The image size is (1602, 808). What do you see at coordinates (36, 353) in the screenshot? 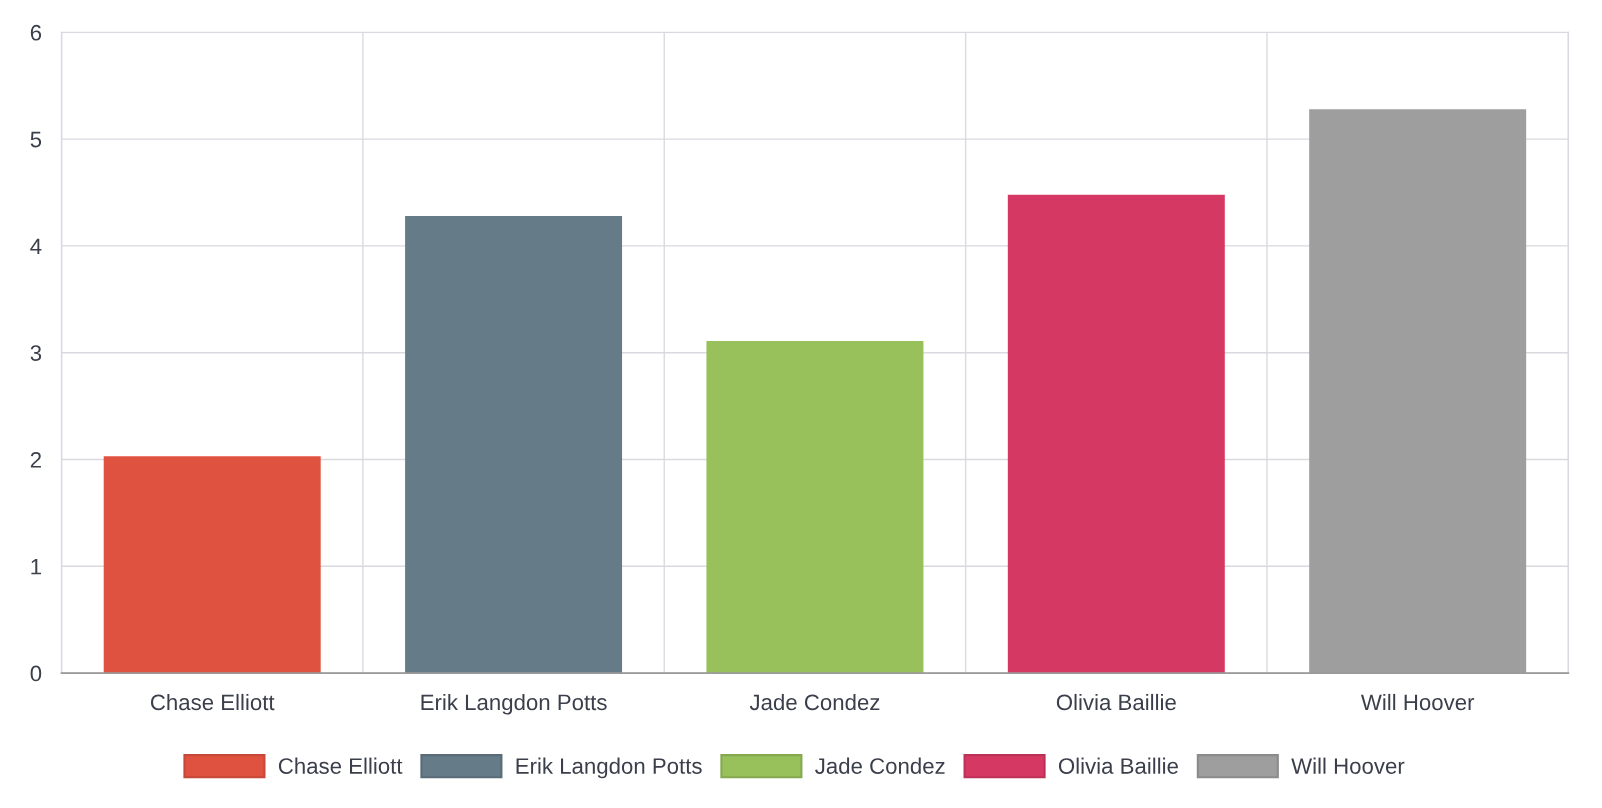
I see `y-tick-label: 3` at bounding box center [36, 353].